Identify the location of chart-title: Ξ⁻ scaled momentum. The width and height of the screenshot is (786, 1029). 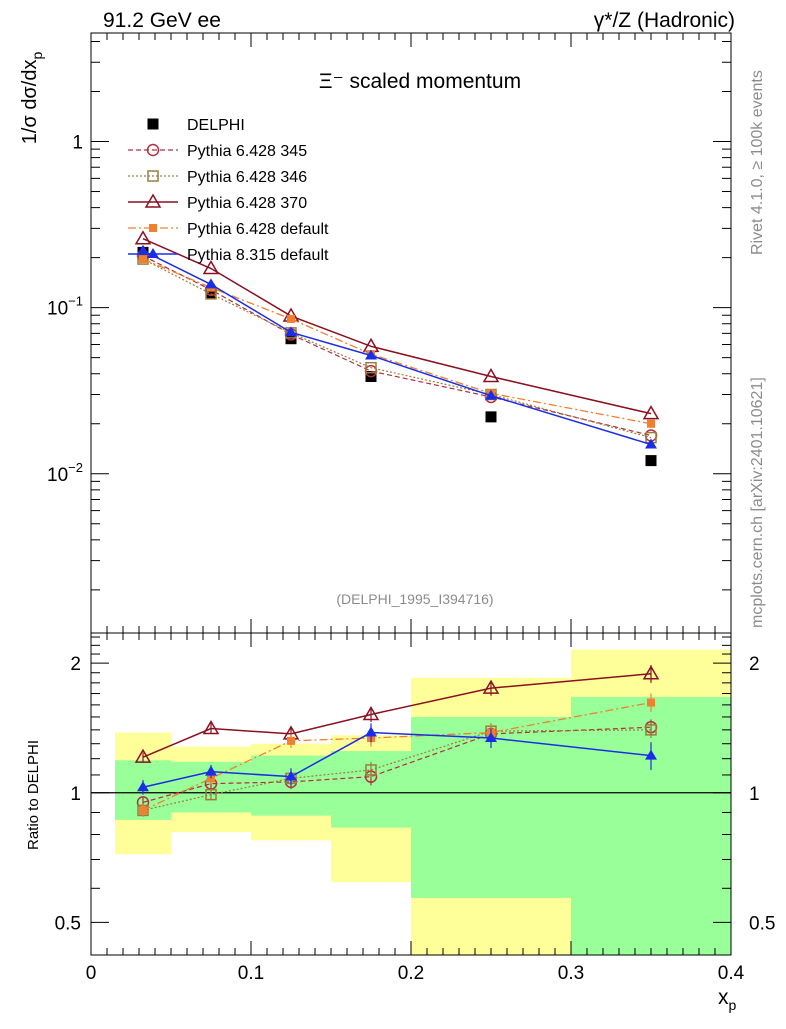
(420, 81).